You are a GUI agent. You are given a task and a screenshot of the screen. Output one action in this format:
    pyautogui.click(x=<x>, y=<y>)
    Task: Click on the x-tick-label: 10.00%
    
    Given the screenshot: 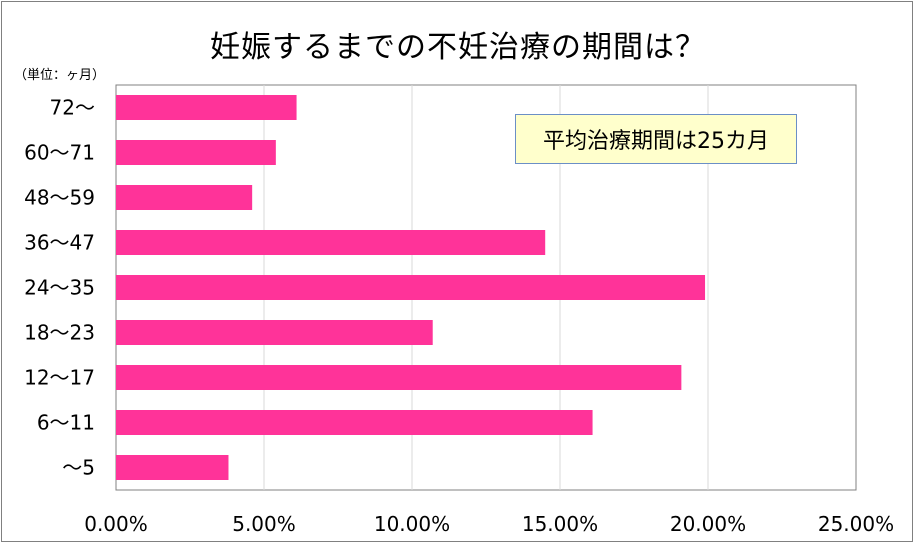 What is the action you would take?
    pyautogui.click(x=412, y=524)
    